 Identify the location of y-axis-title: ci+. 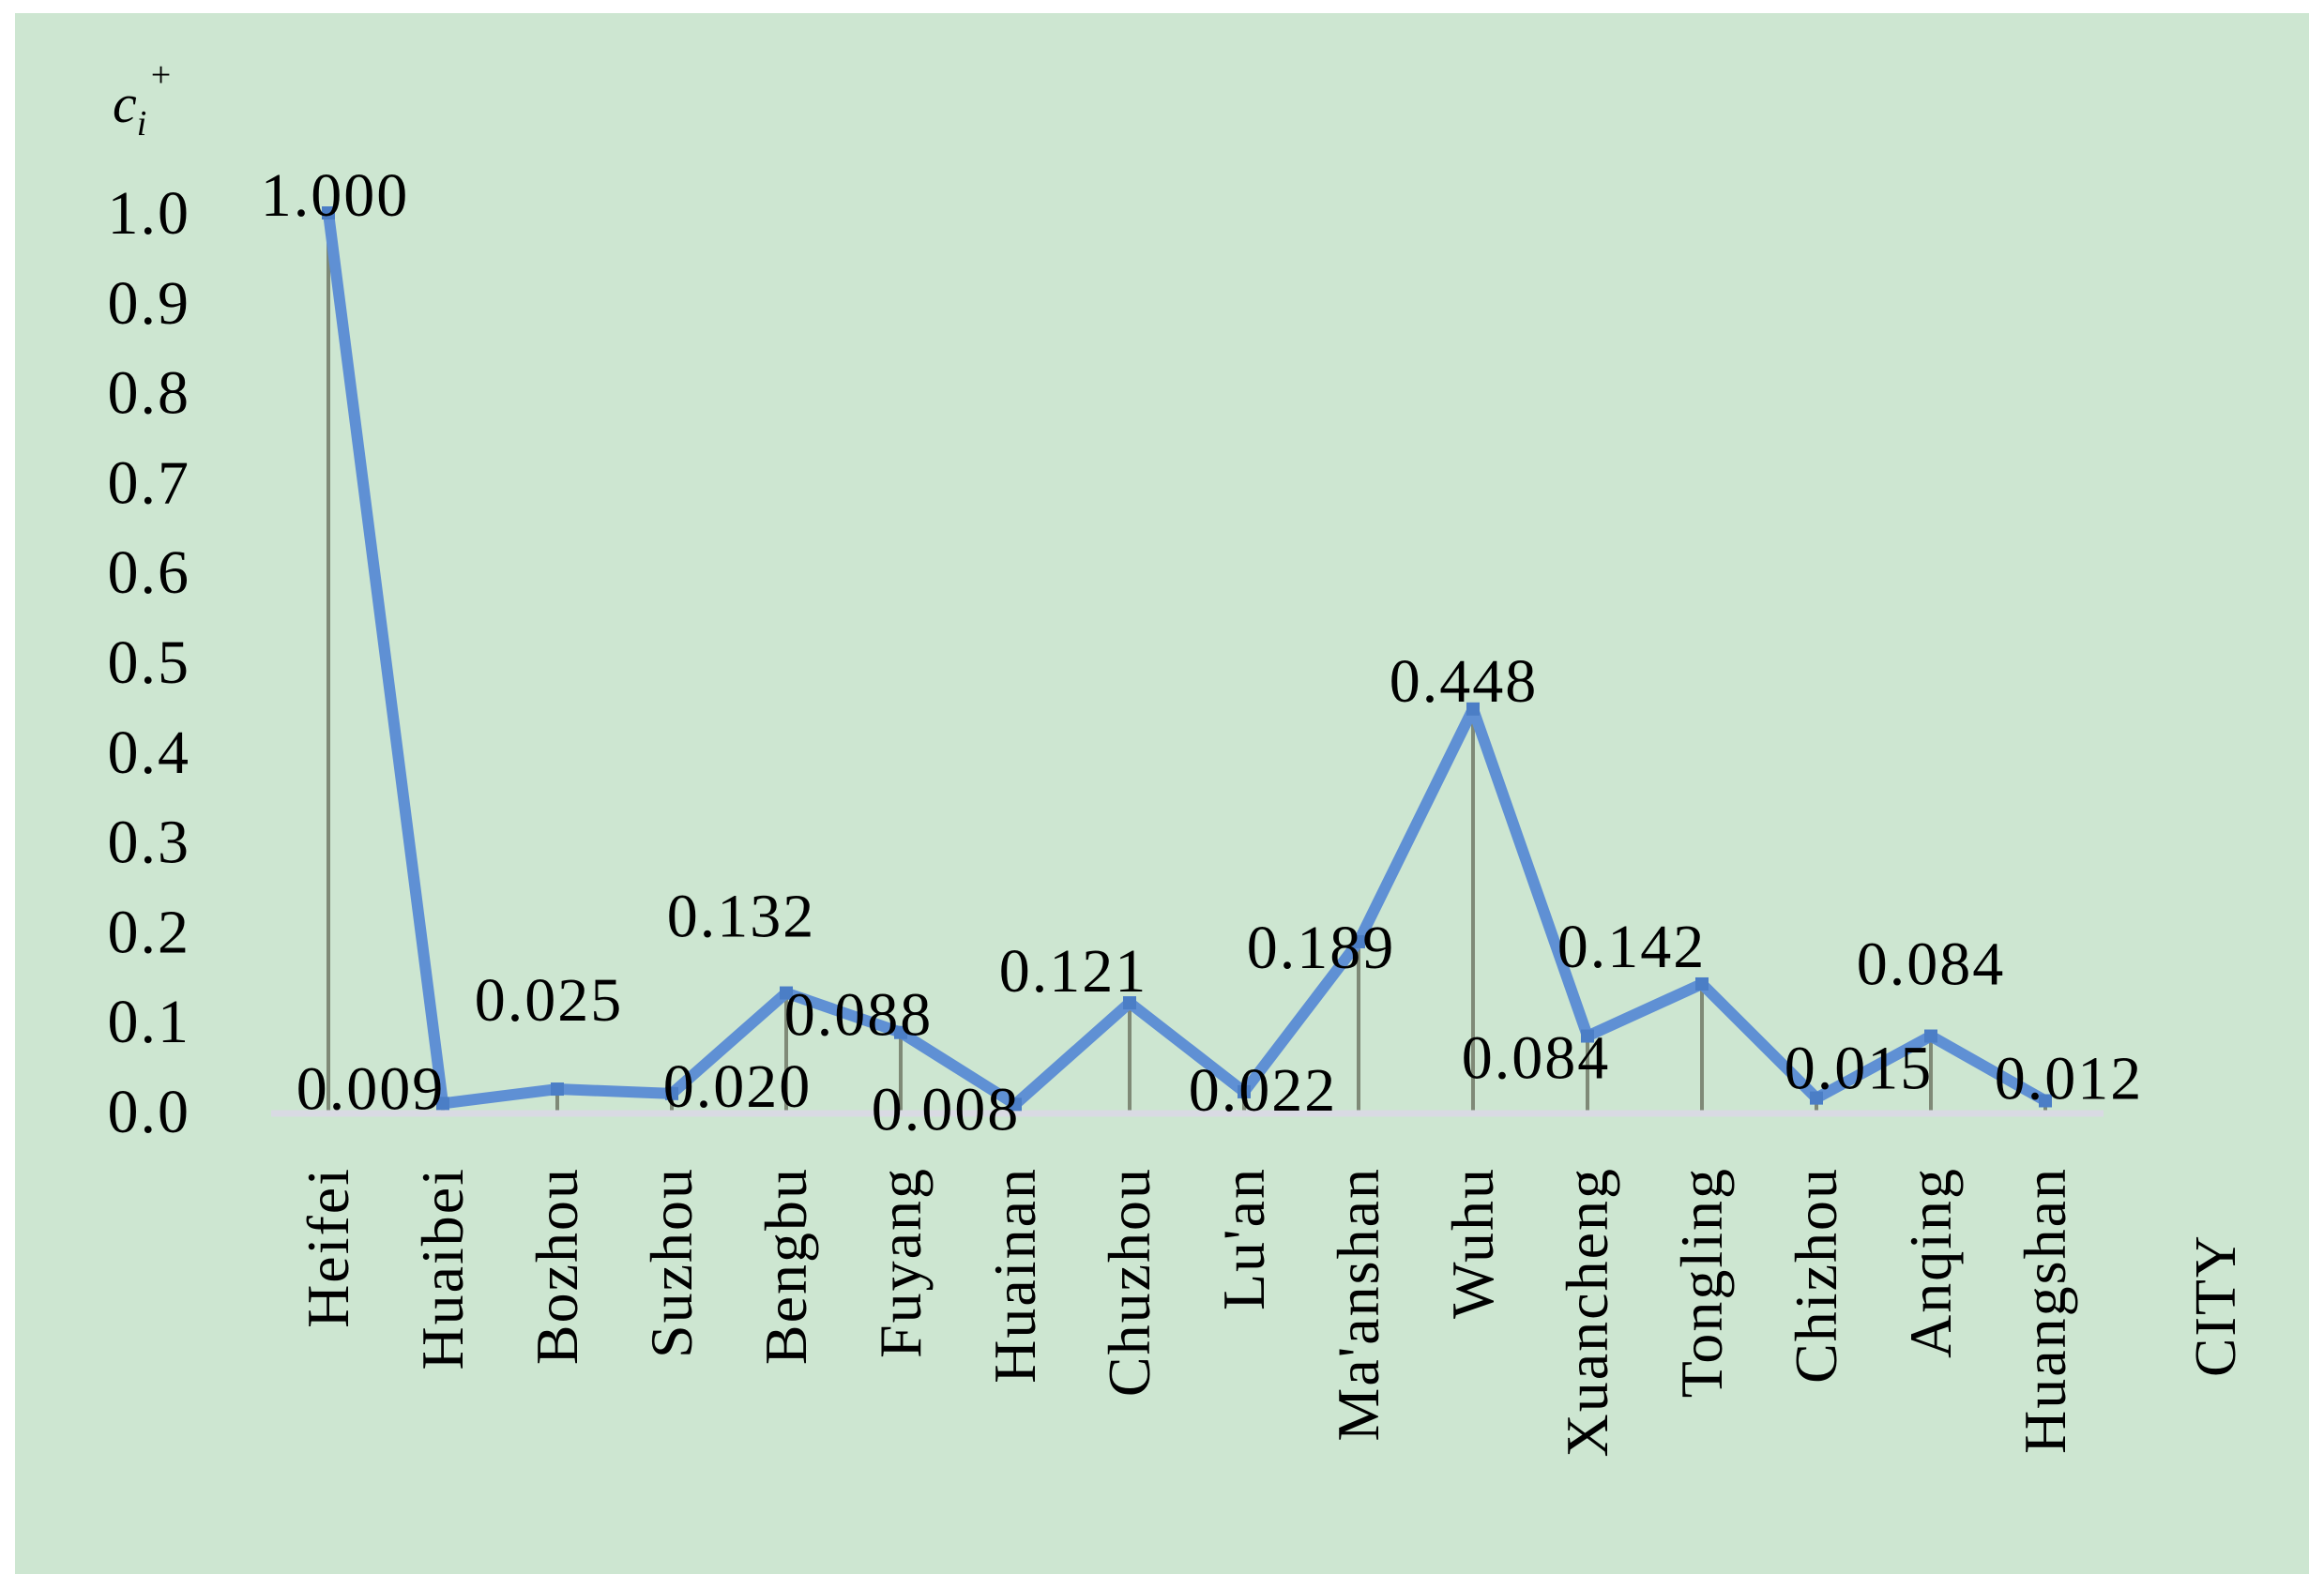
(143, 100).